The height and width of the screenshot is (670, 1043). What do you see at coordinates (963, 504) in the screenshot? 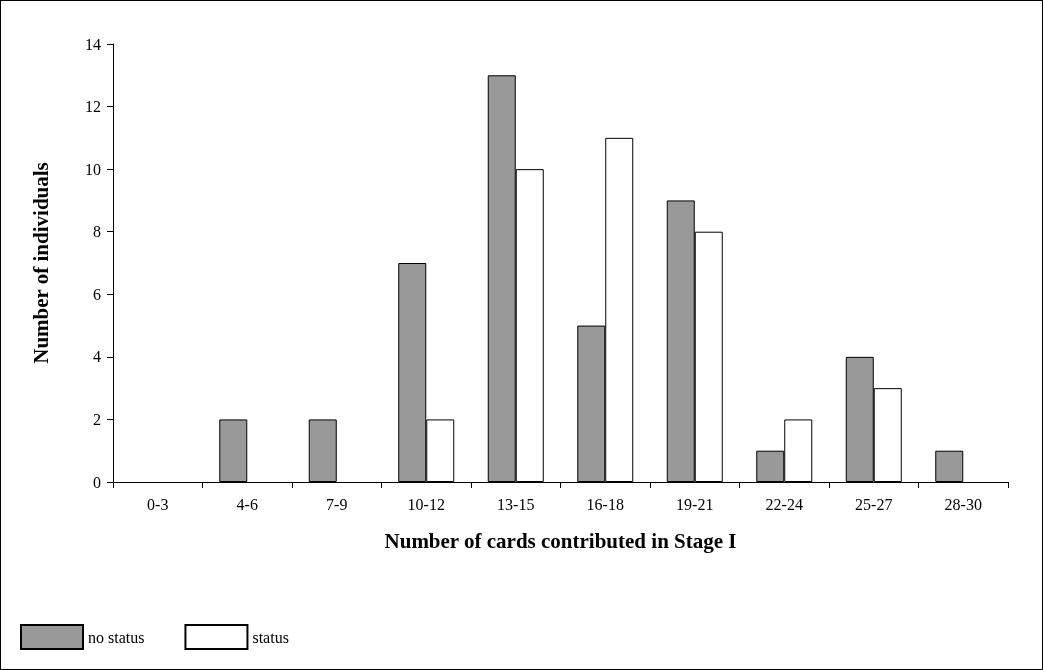
I see `x-tick-label: 28-30` at bounding box center [963, 504].